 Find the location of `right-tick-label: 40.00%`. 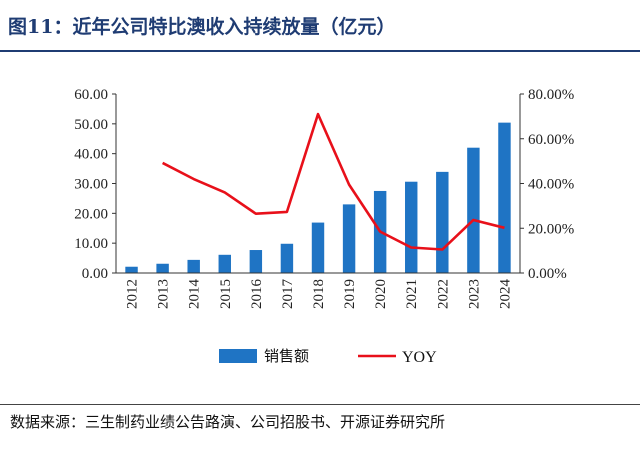

right-tick-label: 40.00% is located at coordinates (551, 185).